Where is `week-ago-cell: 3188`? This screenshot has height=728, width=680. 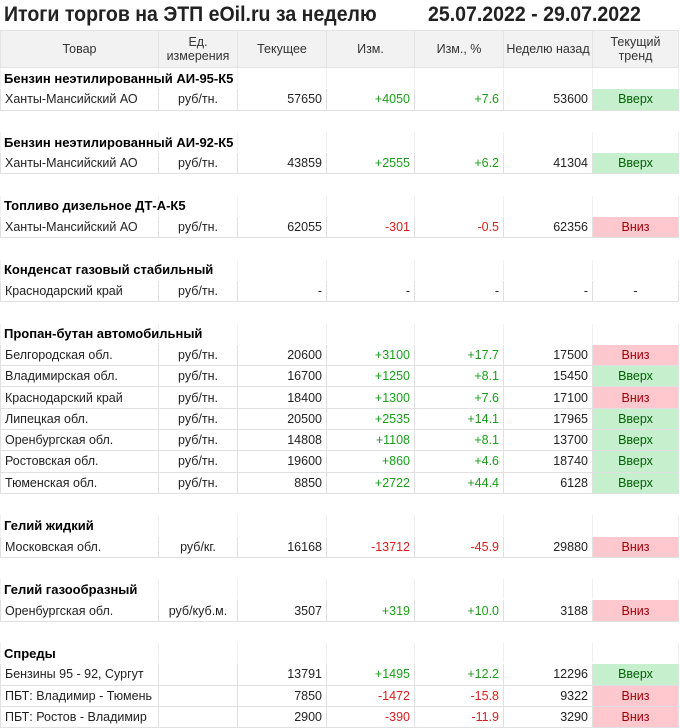 week-ago-cell: 3188 is located at coordinates (548, 610).